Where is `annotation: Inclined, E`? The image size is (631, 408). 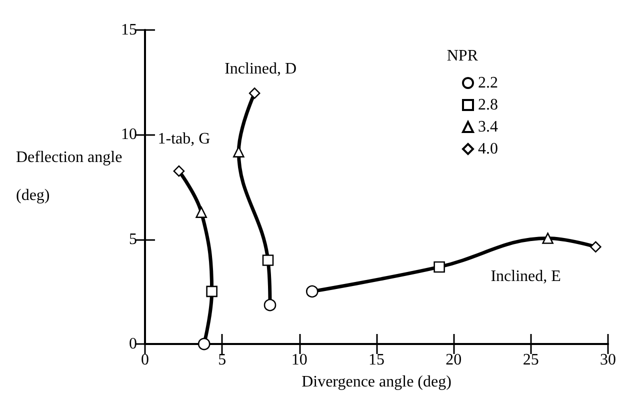 annotation: Inclined, E is located at coordinates (525, 276).